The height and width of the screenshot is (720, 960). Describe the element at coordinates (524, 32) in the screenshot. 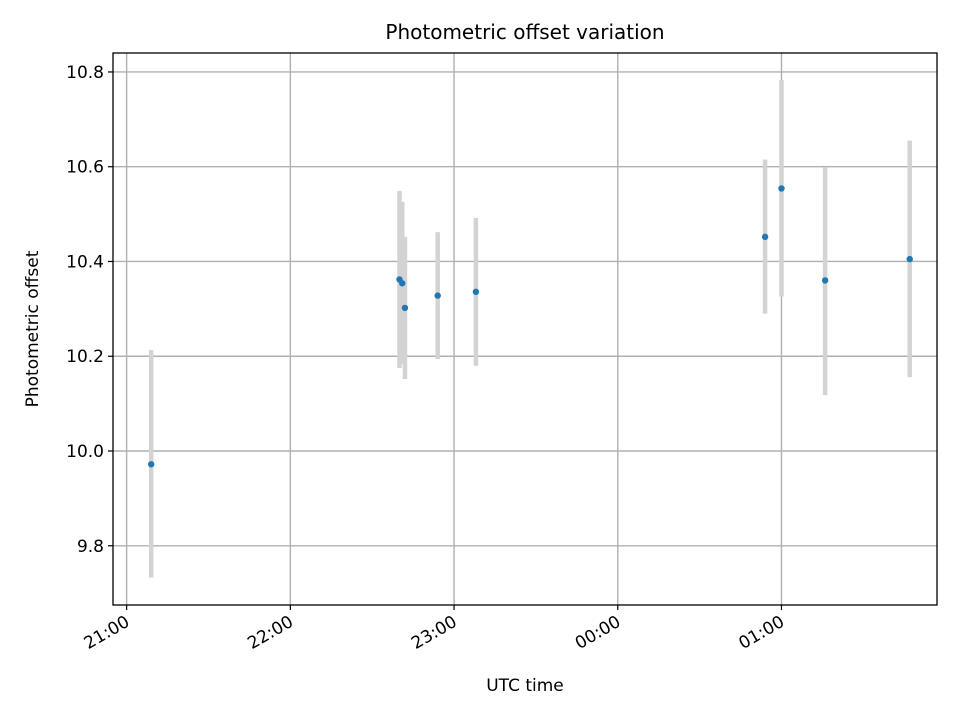

I see `chart-title: Photometric offset variation` at that location.